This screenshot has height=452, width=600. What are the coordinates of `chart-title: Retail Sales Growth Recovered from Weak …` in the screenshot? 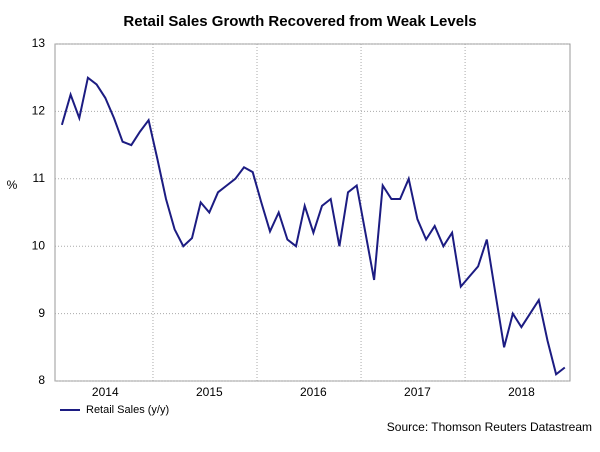 It's located at (299, 21).